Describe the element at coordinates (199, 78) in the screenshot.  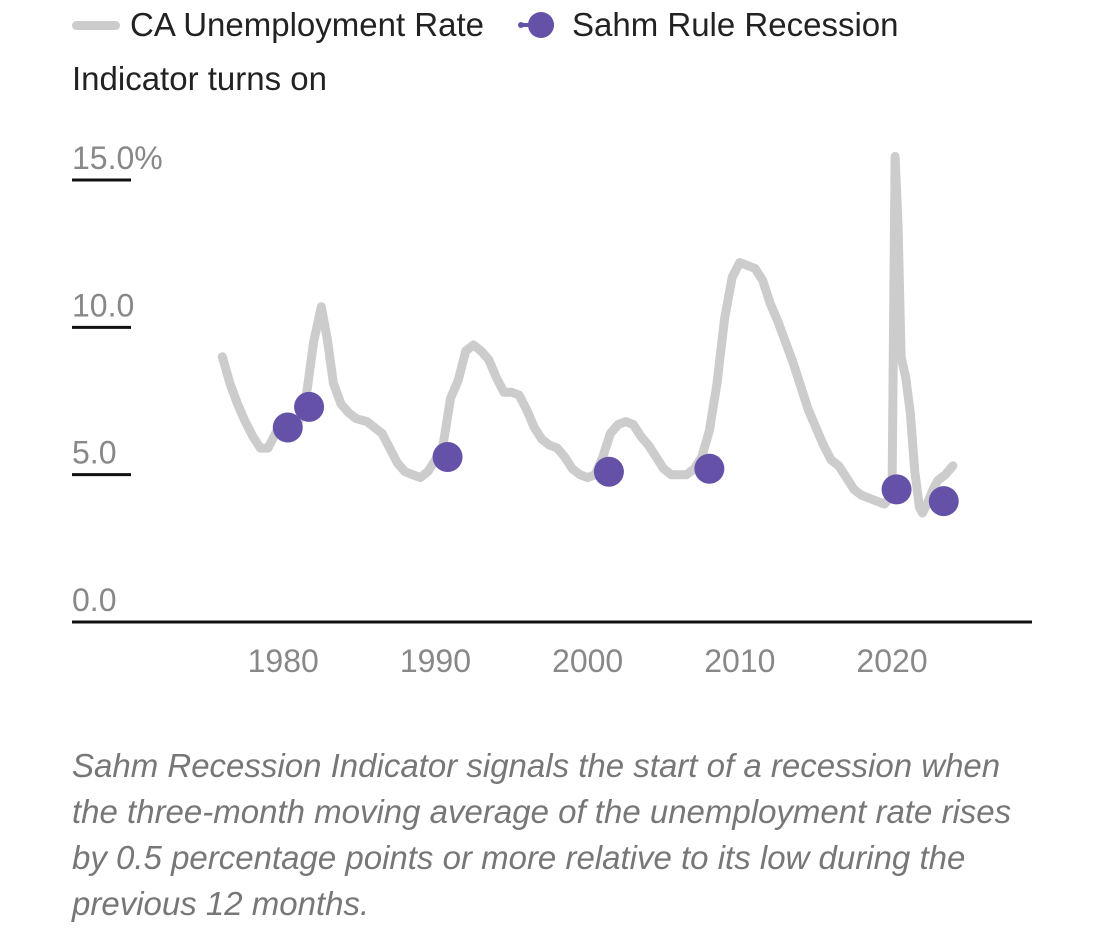
I see `legend-point-label-continued: Indicator turns on` at that location.